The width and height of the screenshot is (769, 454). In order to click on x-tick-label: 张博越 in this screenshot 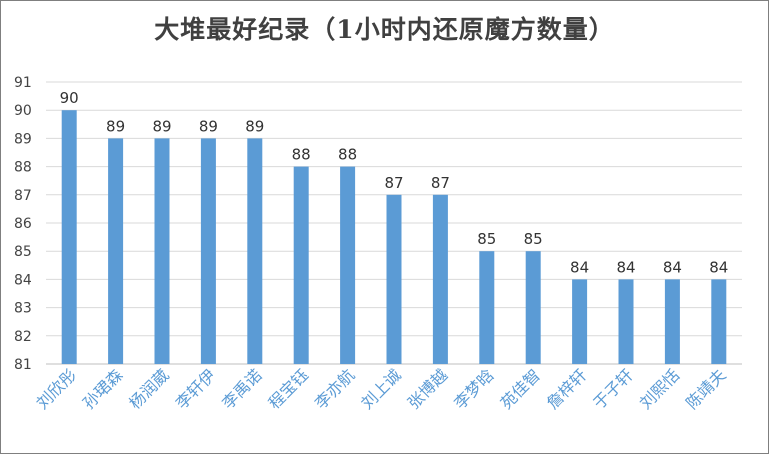, I will do `click(427, 388)`.